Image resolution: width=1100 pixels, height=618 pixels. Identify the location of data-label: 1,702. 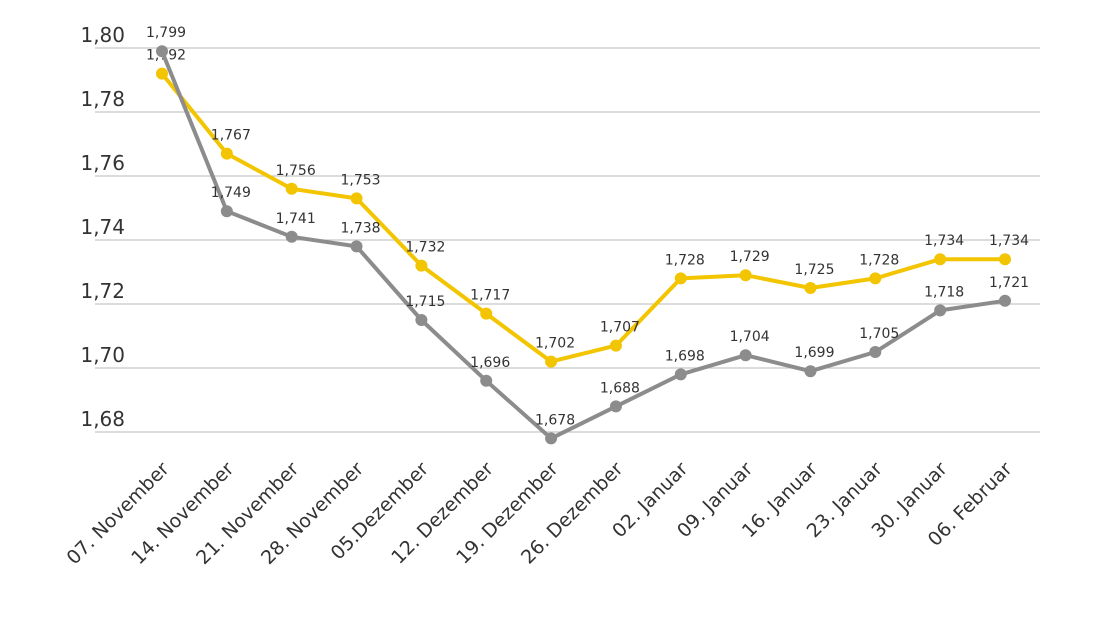
(555, 344).